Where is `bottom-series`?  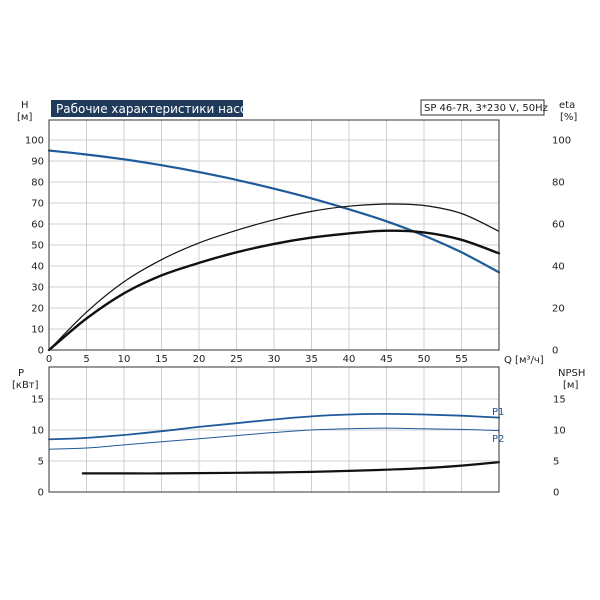
bottom-series is located at coordinates (274, 443).